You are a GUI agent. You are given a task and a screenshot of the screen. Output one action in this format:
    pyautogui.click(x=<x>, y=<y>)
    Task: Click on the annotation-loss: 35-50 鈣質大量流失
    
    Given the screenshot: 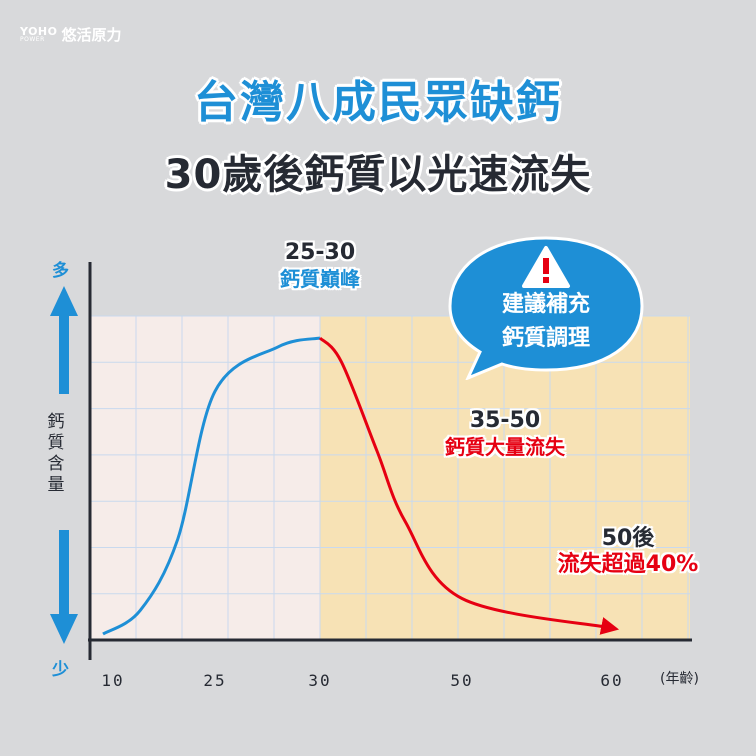 What is the action you would take?
    pyautogui.click(x=505, y=434)
    